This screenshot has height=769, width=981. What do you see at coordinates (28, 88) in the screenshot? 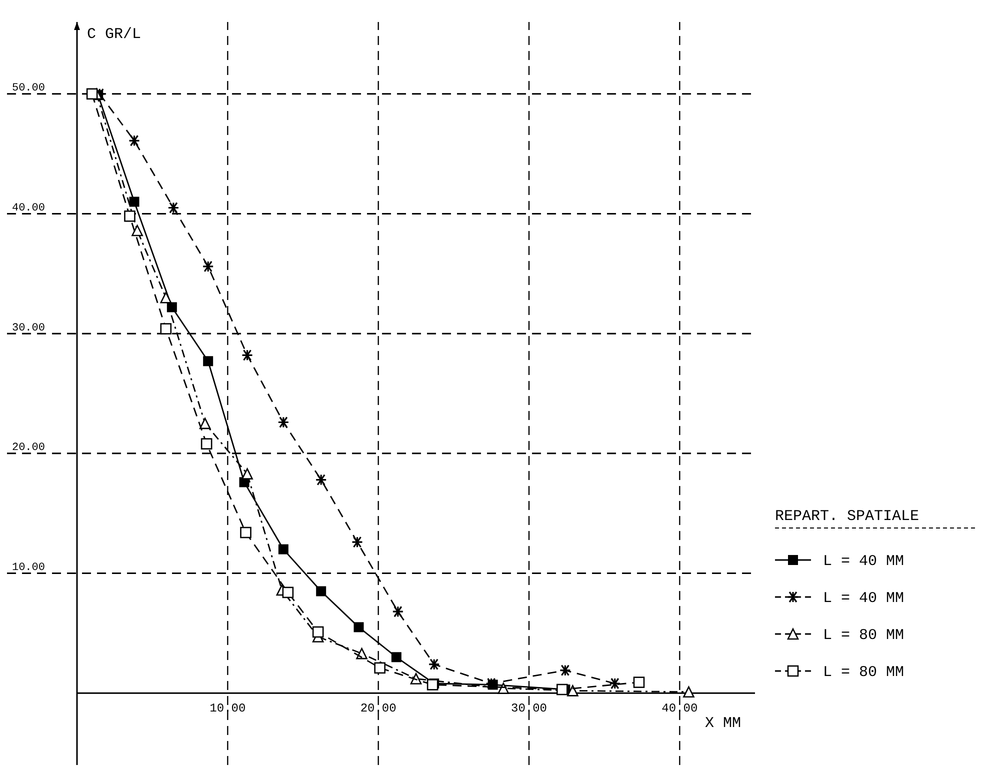
I see `y-tick-label: 50.00` at bounding box center [28, 88].